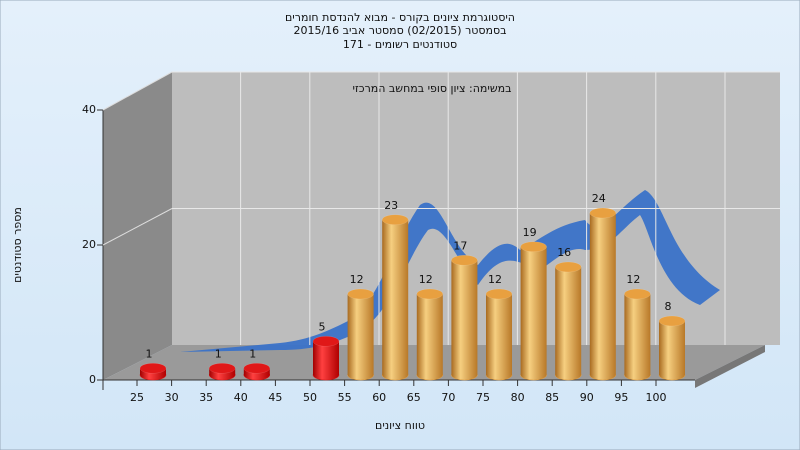  Describe the element at coordinates (668, 306) in the screenshot. I see `value-label: 8` at that location.